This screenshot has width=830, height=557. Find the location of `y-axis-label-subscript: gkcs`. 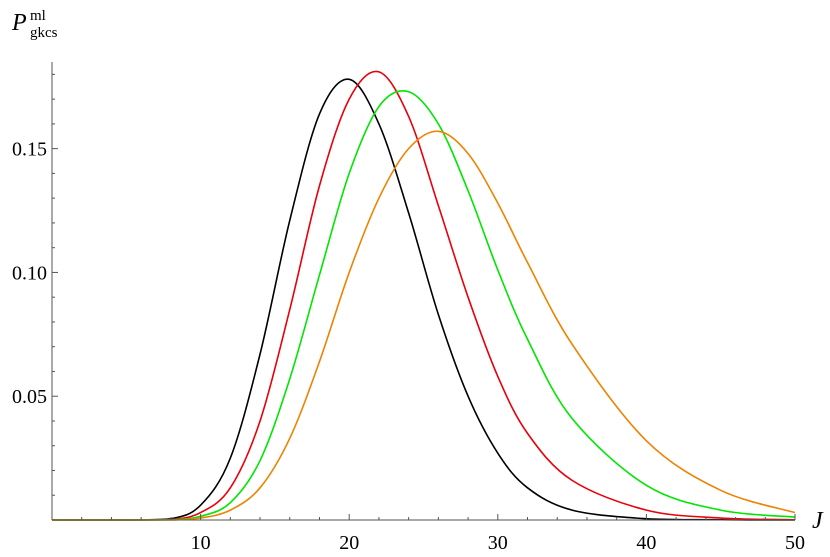

y-axis-label-subscript: gkcs is located at coordinates (44, 33).